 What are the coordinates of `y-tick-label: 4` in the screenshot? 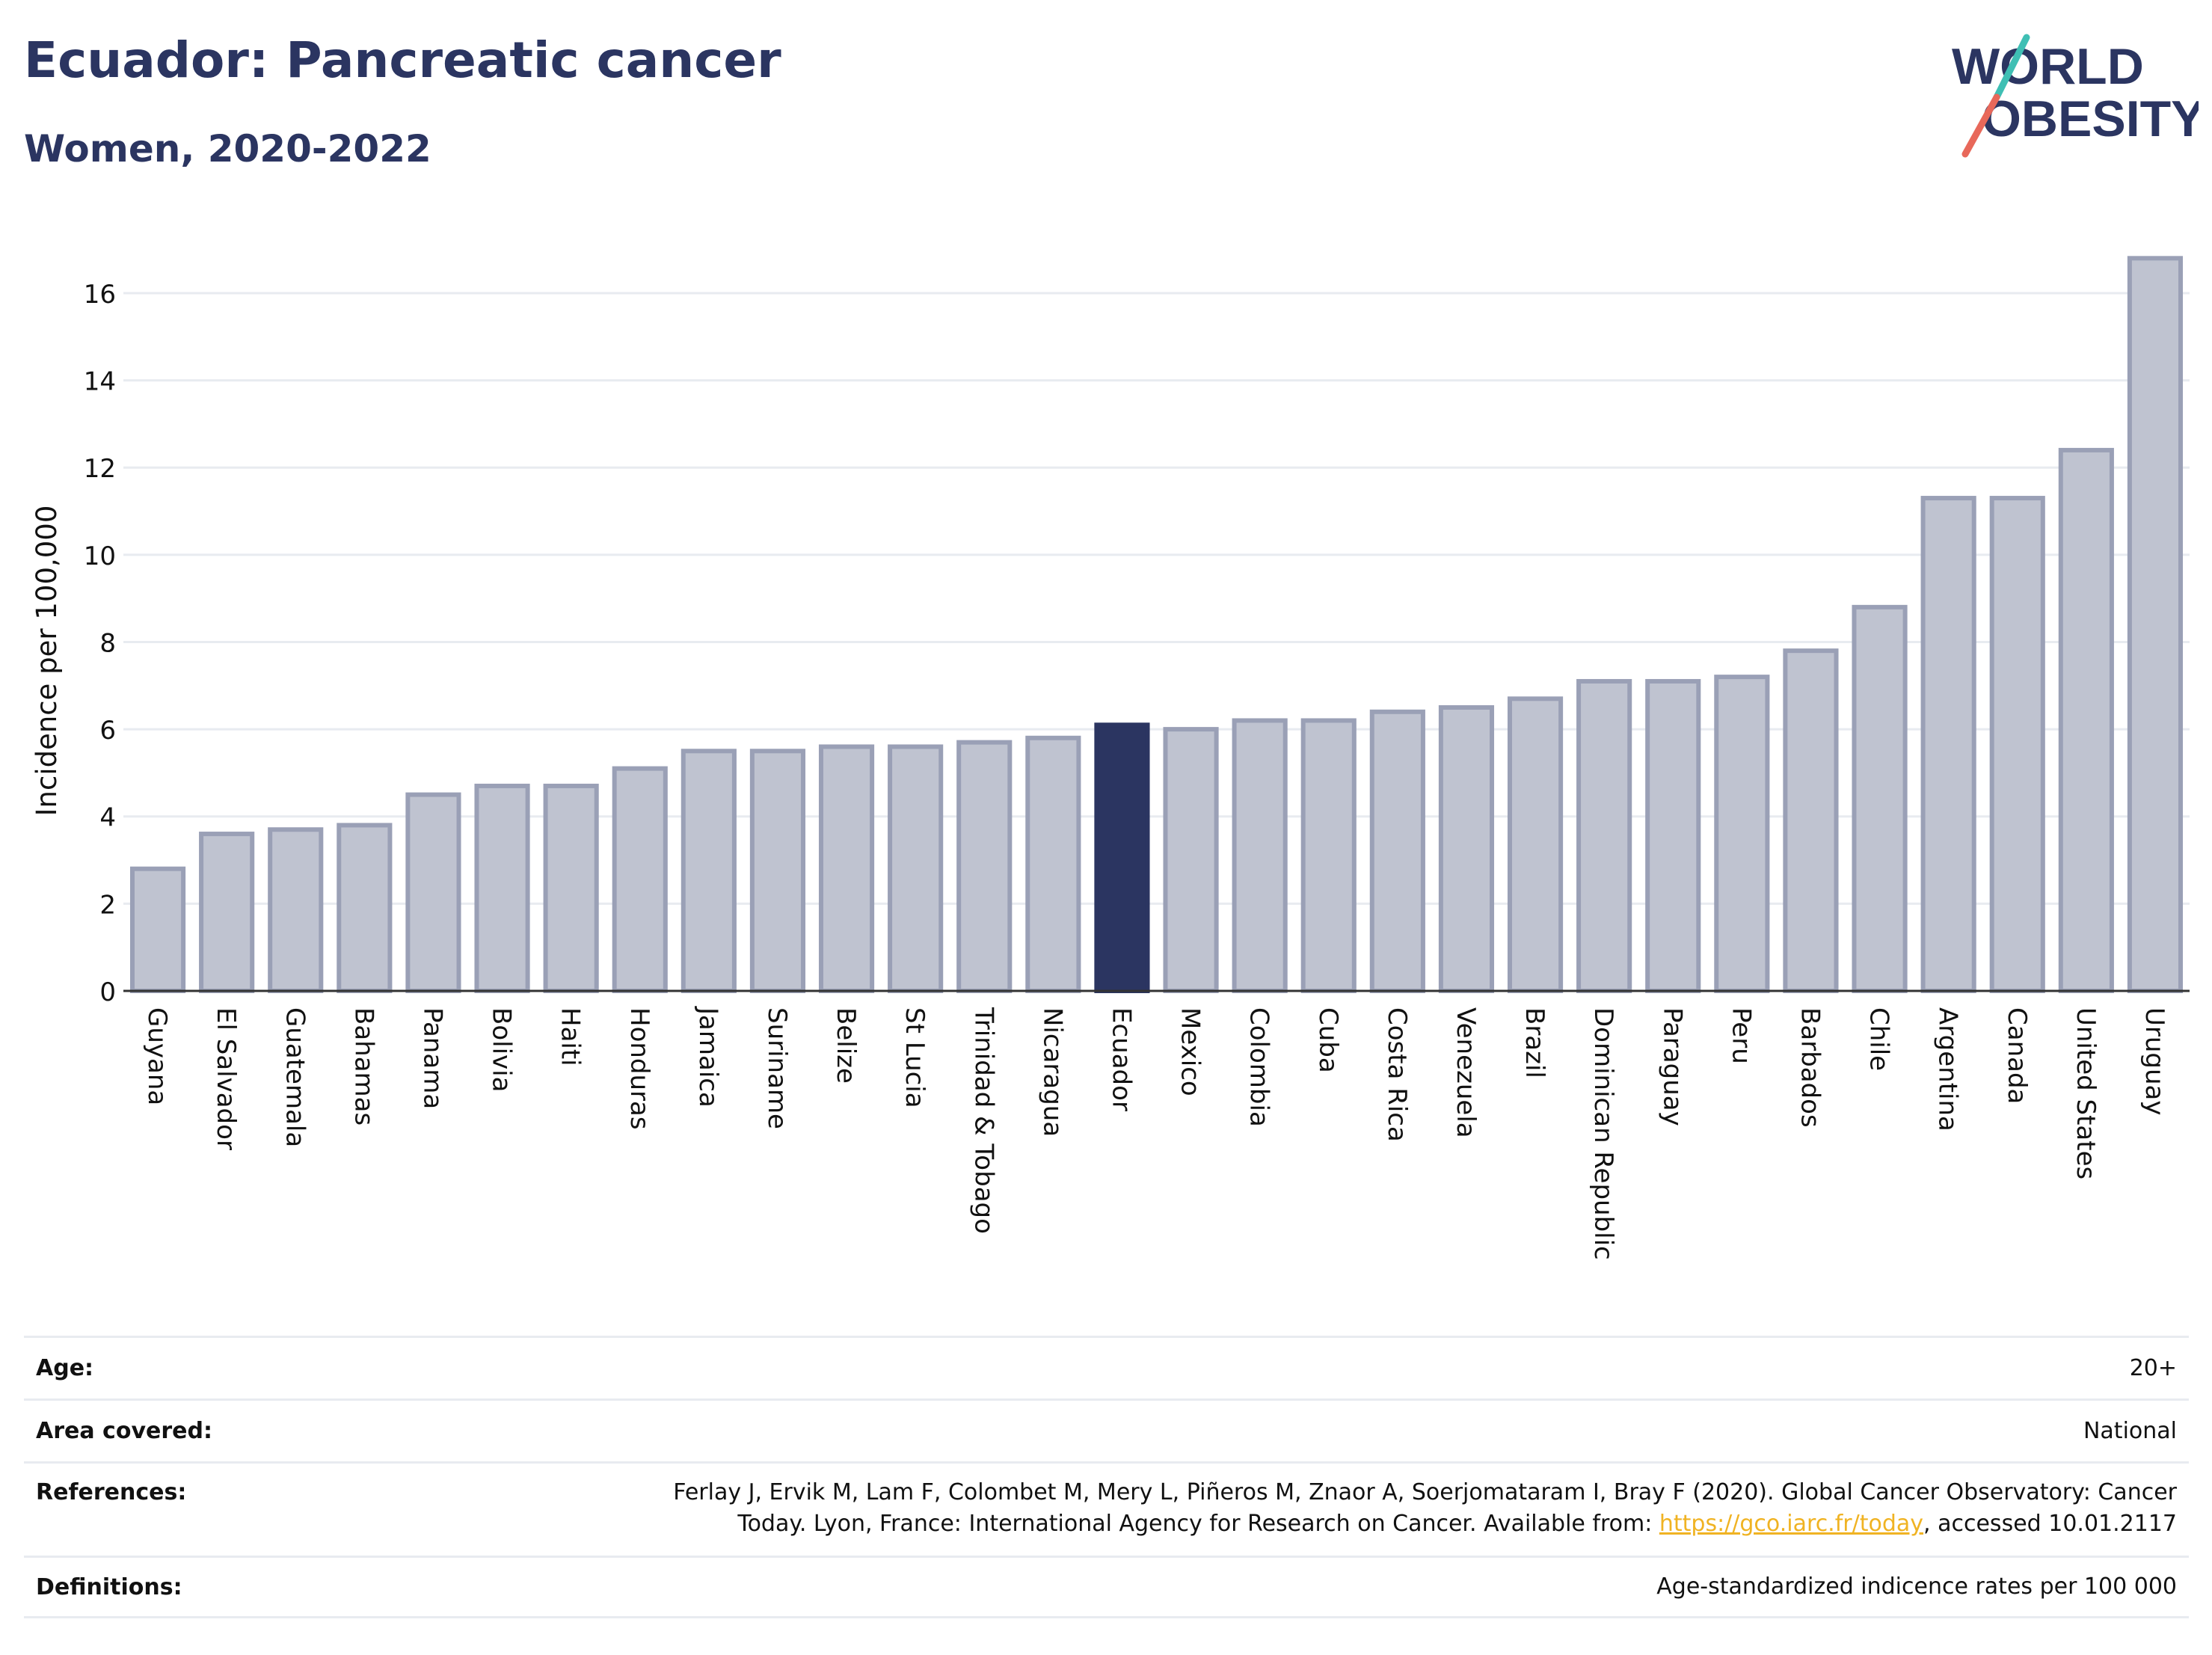 It's located at (107, 818).